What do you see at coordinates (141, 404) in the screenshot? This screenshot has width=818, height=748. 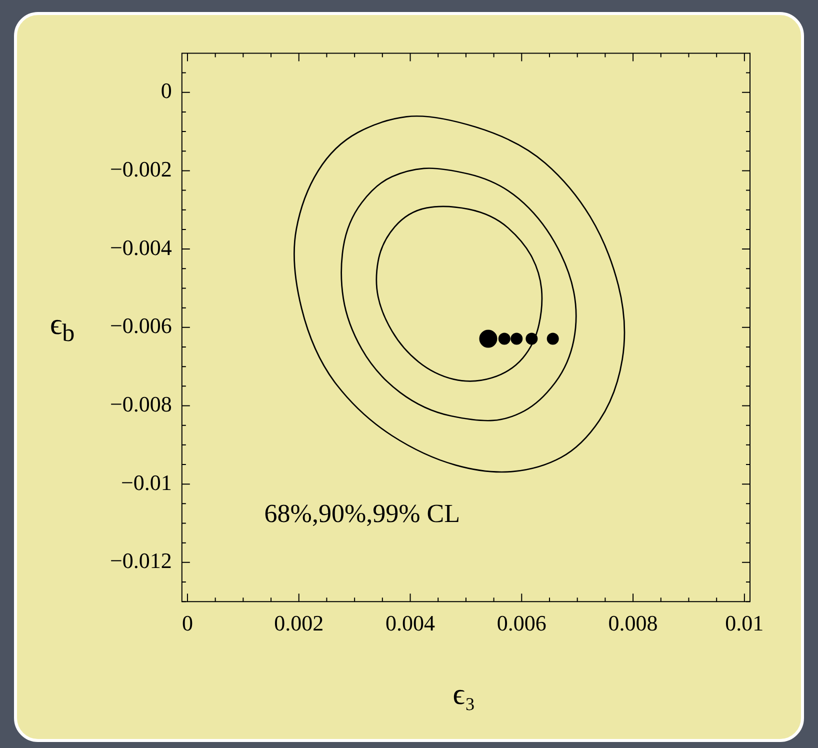 I see `y-tick-label: −0.008` at bounding box center [141, 404].